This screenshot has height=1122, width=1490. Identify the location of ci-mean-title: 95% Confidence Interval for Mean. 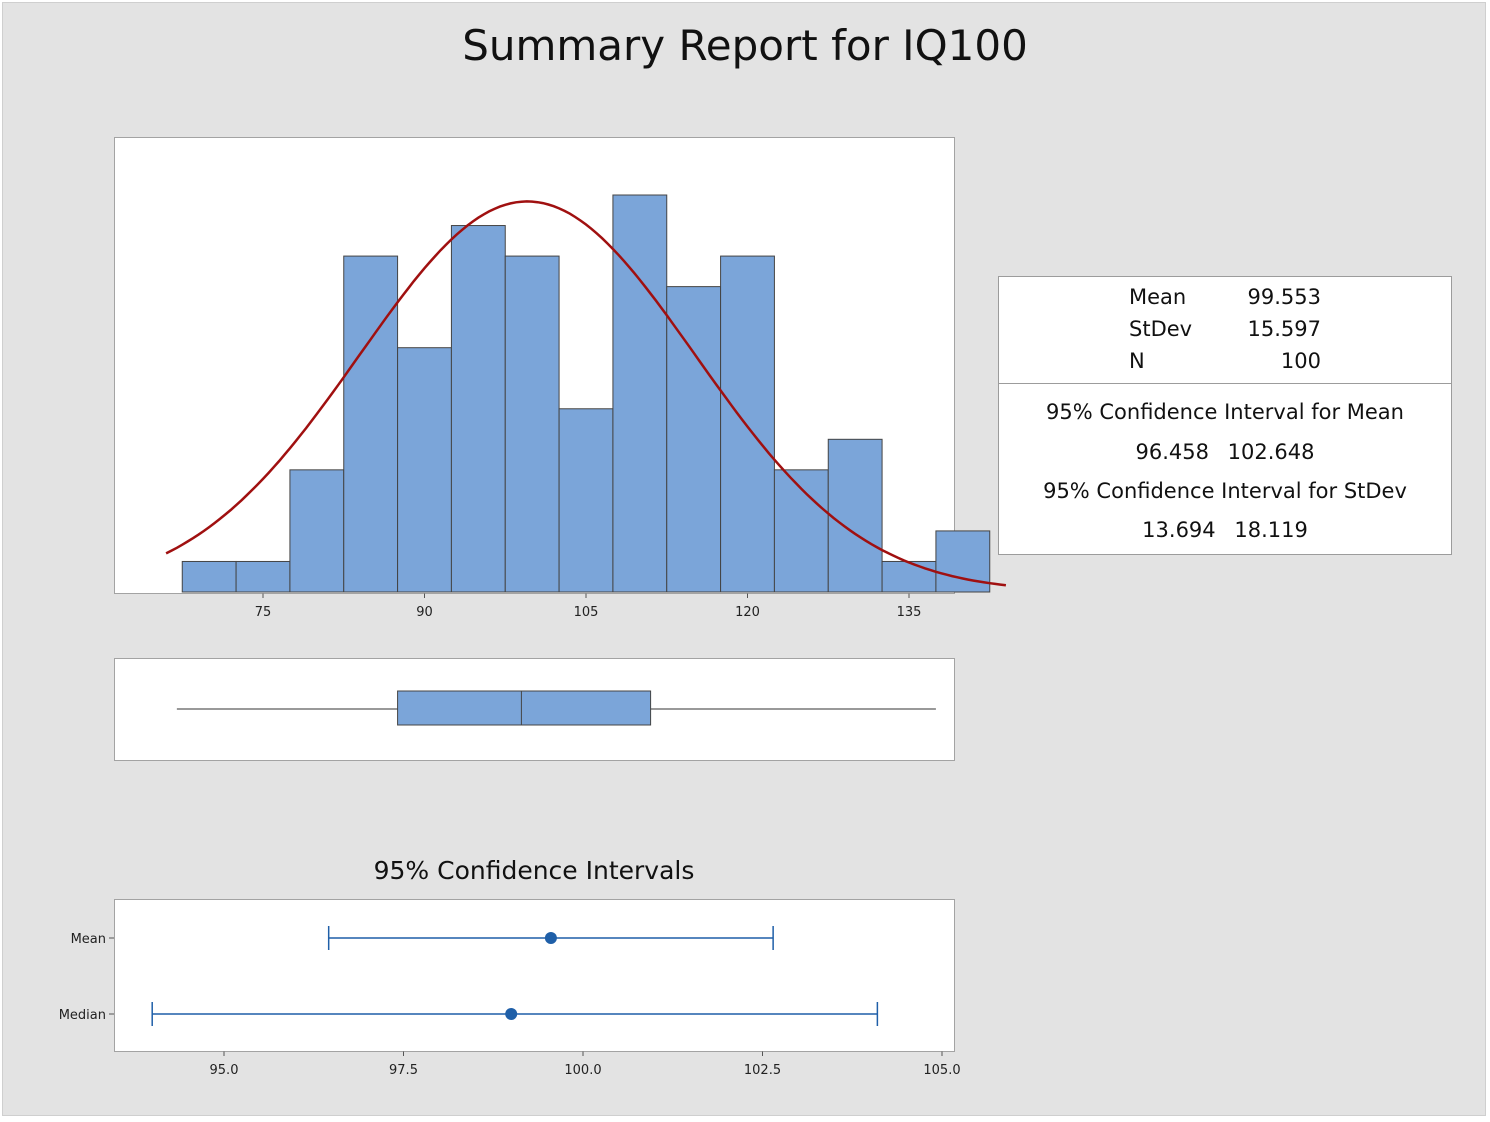
(1225, 412).